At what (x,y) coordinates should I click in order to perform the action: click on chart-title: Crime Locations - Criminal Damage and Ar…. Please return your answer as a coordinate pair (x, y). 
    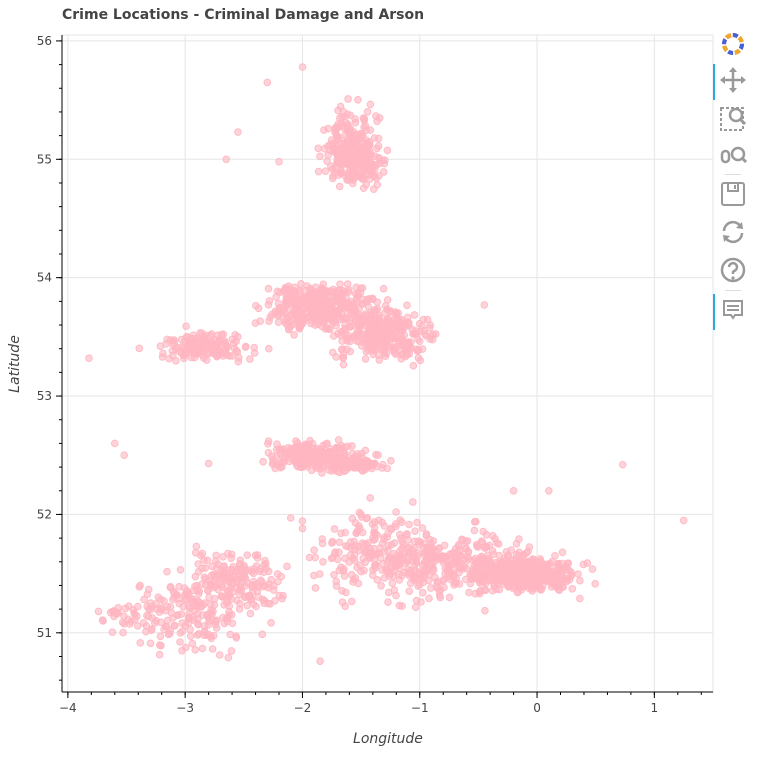
    Looking at the image, I should click on (243, 15).